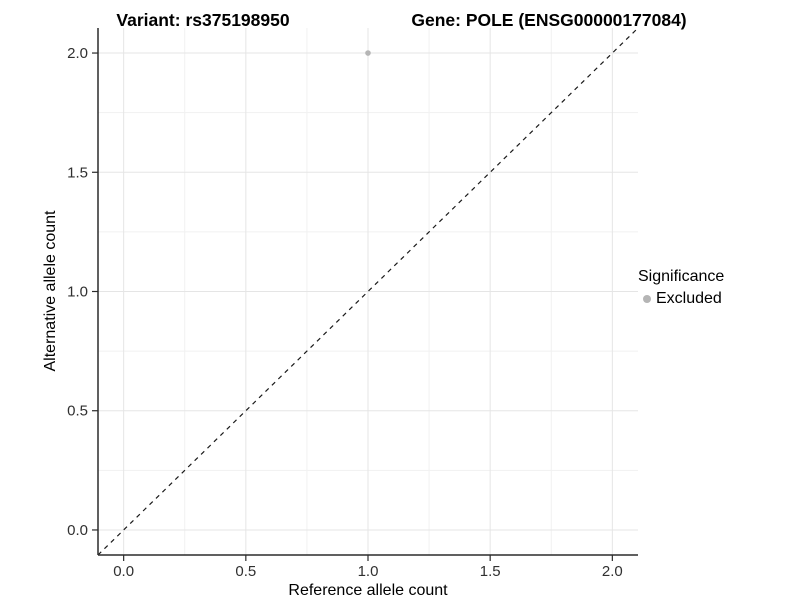  Describe the element at coordinates (612, 571) in the screenshot. I see `x-tick-label: 2.0` at that location.